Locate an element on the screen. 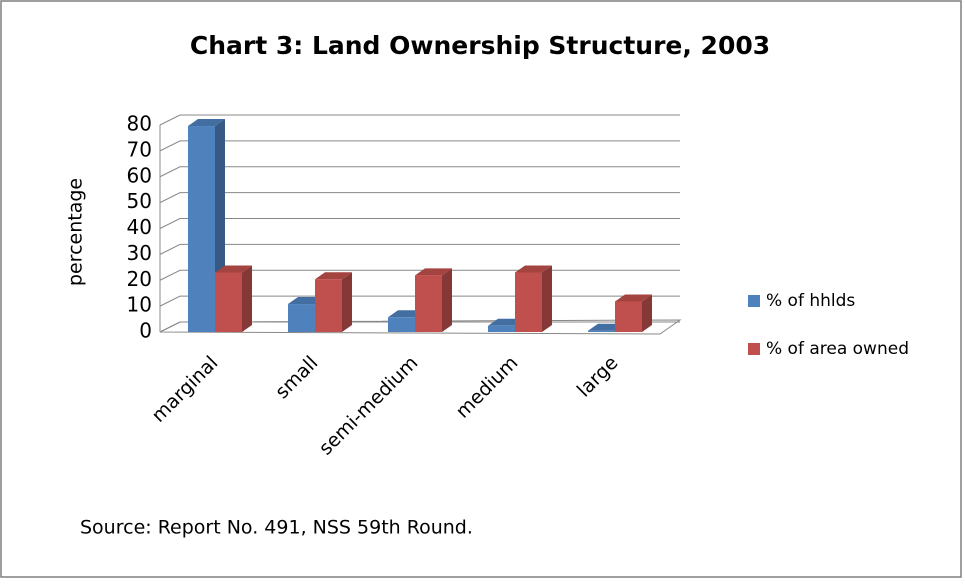 This screenshot has height=584, width=965. y-tick-label: 80 is located at coordinates (139, 124).